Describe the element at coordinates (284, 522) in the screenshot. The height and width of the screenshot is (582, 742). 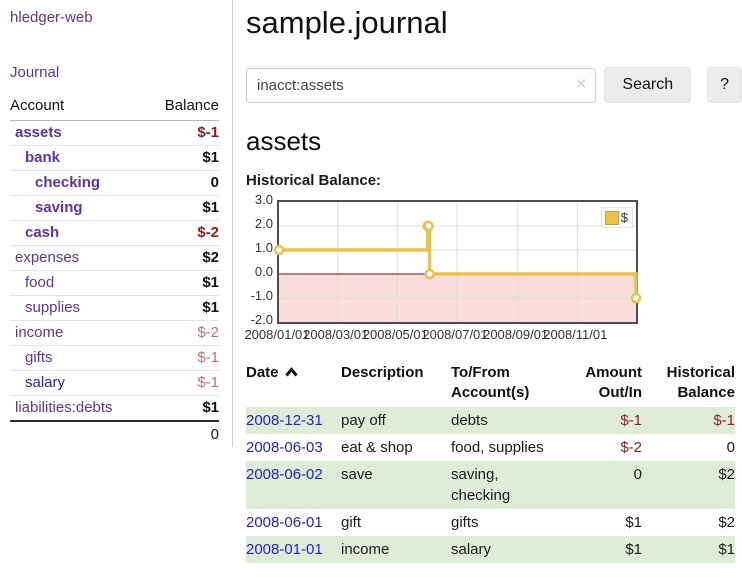
I see `transaction-date-link: 2008-06-01` at that location.